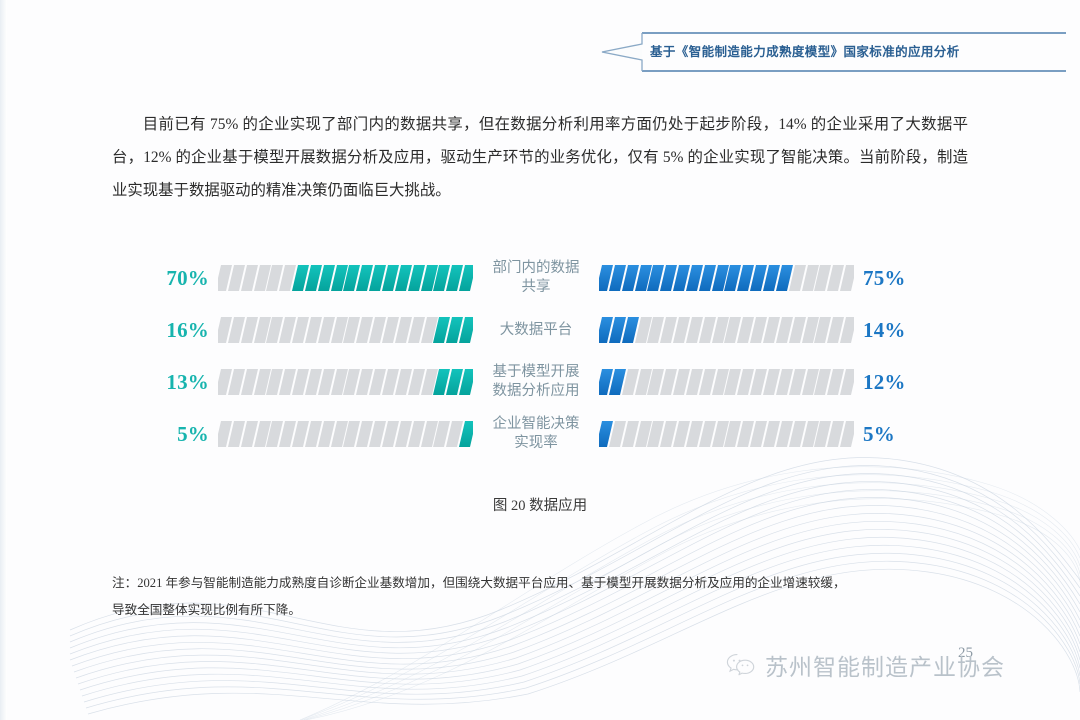 The image size is (1080, 720). What do you see at coordinates (536, 372) in the screenshot?
I see `category-label-line: 基于模型开展` at bounding box center [536, 372].